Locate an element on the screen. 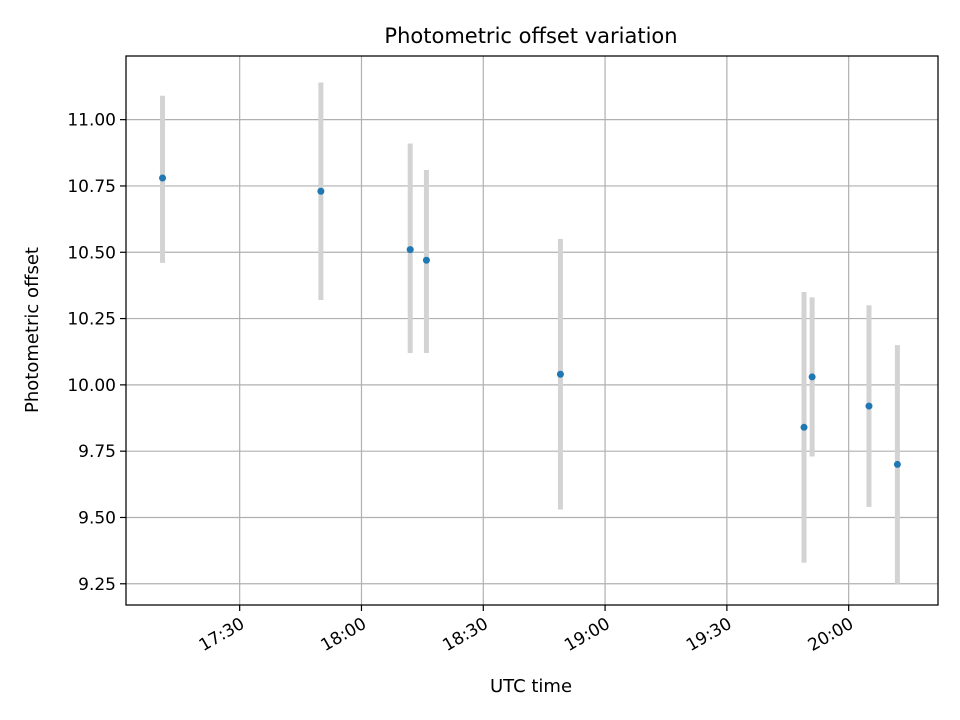 This screenshot has width=960, height=720. y-tick-label: 10.50 is located at coordinates (91, 253).